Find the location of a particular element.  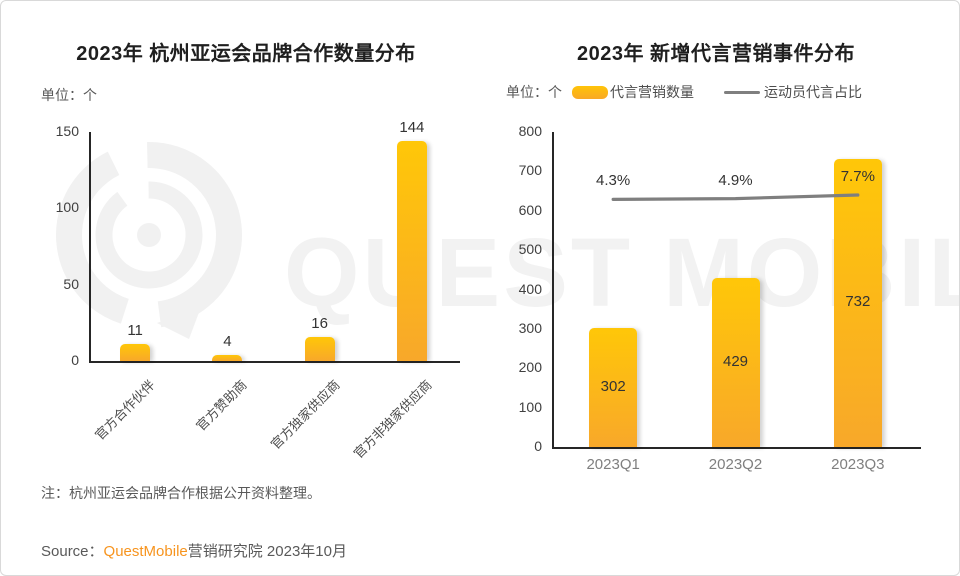

left-chart-title: 2023年 杭州亚运会品牌合作数量分布 is located at coordinates (246, 54).